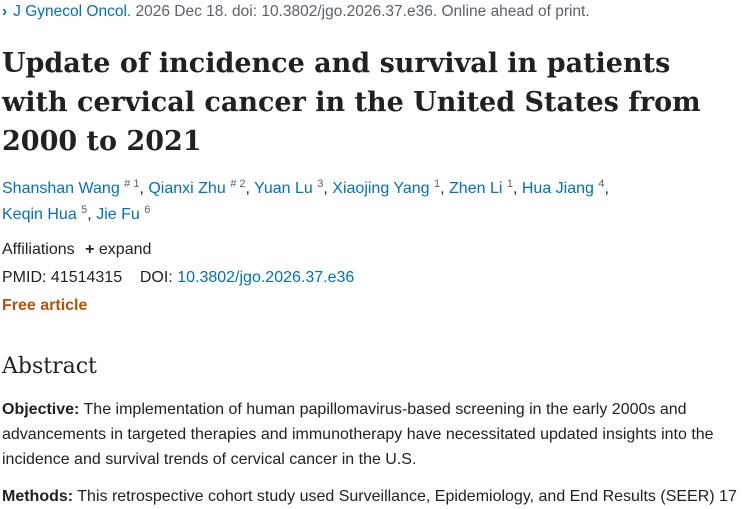 The image size is (750, 509). Describe the element at coordinates (41, 409) in the screenshot. I see `objective-label: Objective:` at that location.